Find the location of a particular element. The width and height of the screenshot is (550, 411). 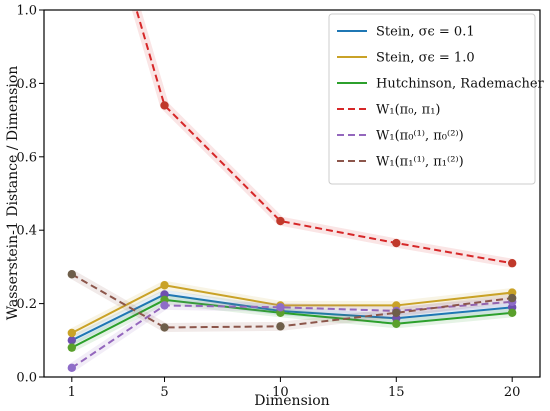

legend-label: Hutchinson, Rademacher is located at coordinates (460, 84).